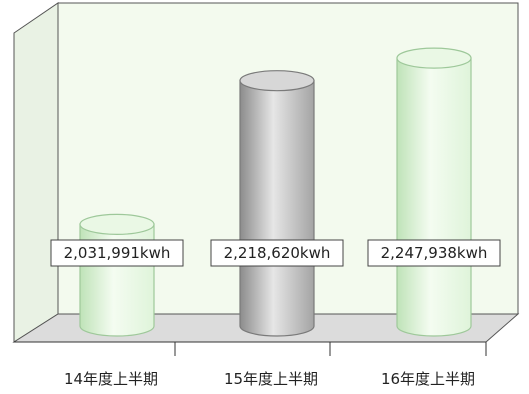  I want to click on value-label-text-3: 2,247,938kwh, so click(434, 253).